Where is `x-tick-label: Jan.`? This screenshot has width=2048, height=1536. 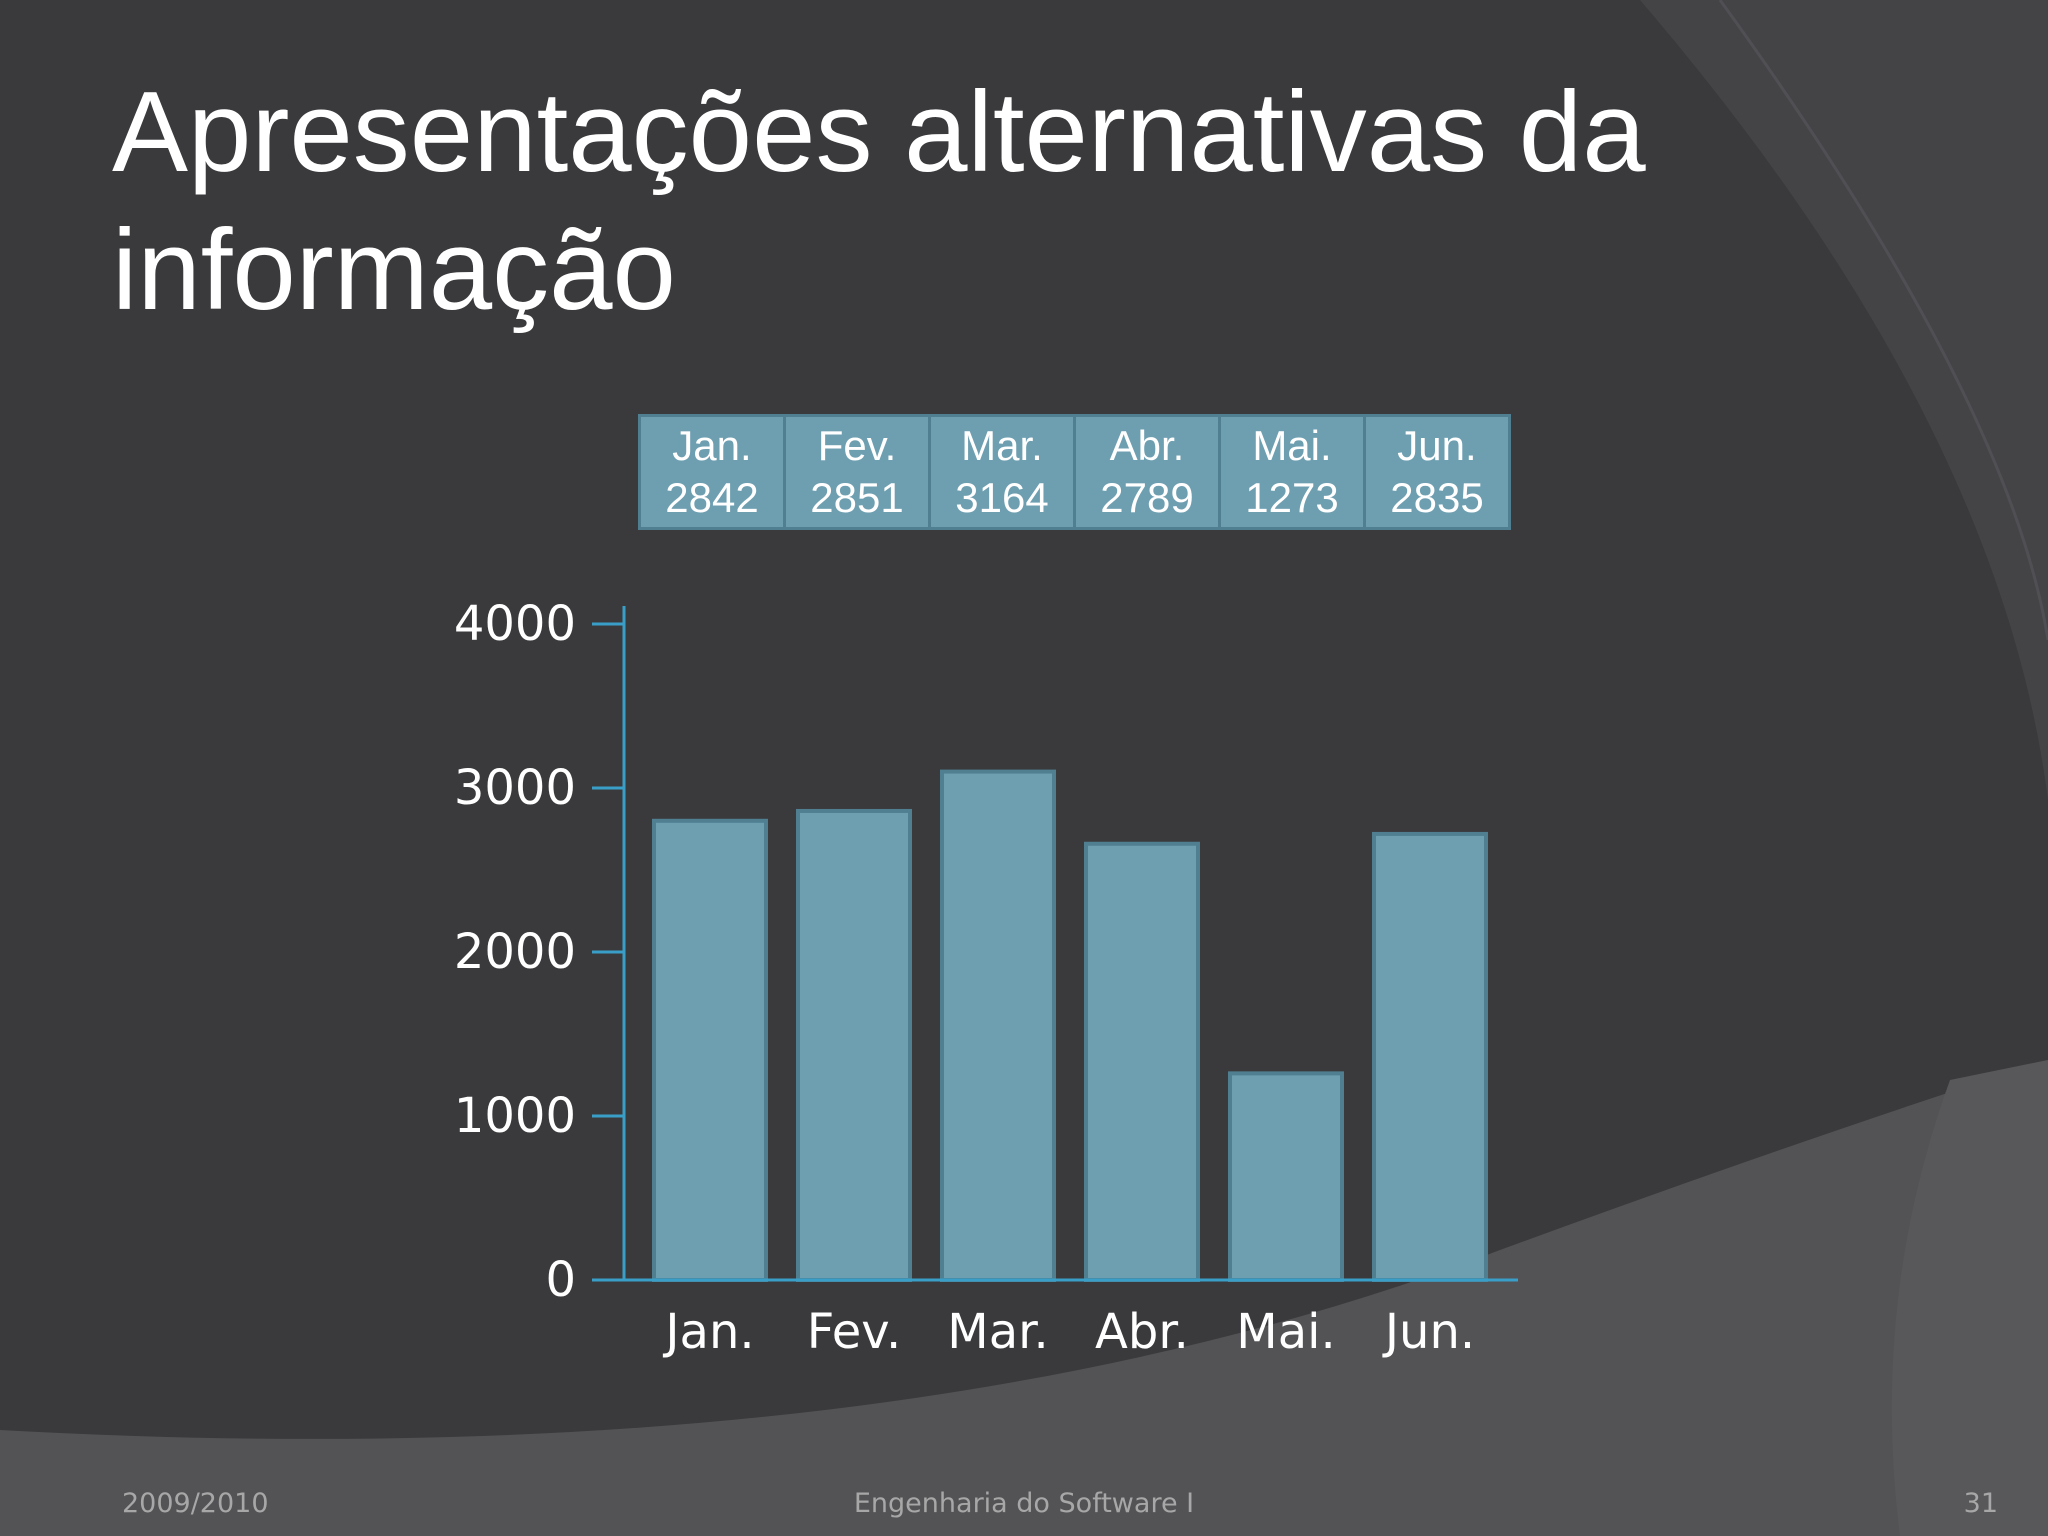
x-tick-label: Jan. is located at coordinates (708, 1332).